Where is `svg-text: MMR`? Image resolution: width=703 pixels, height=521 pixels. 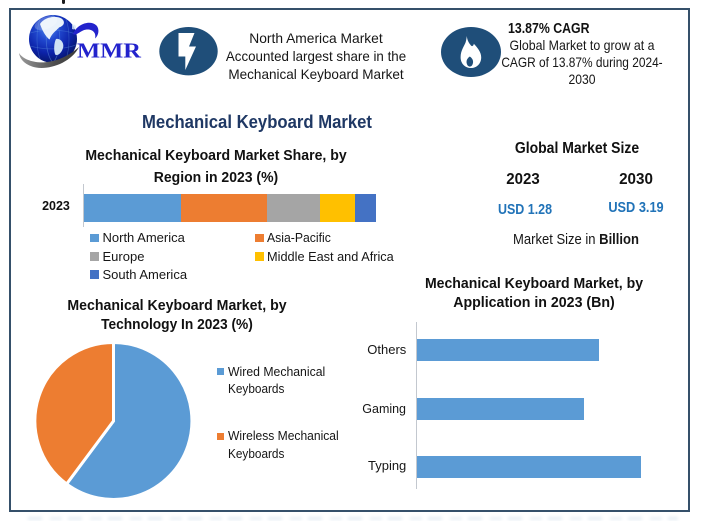
svg-text: MMR is located at coordinates (109, 51).